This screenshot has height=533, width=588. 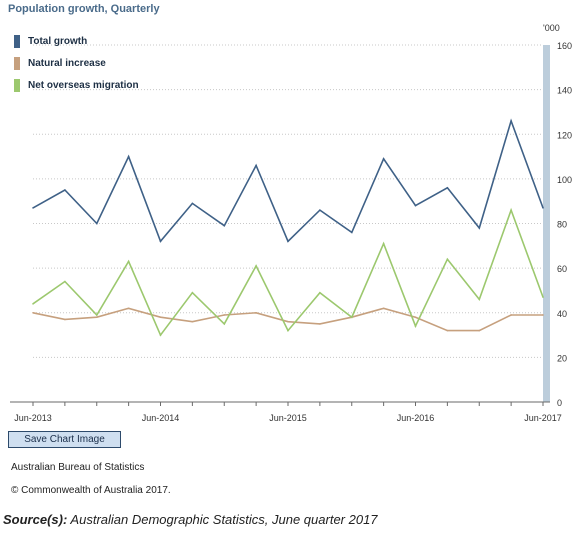 I want to click on legend-item: Total growth, so click(x=50, y=41).